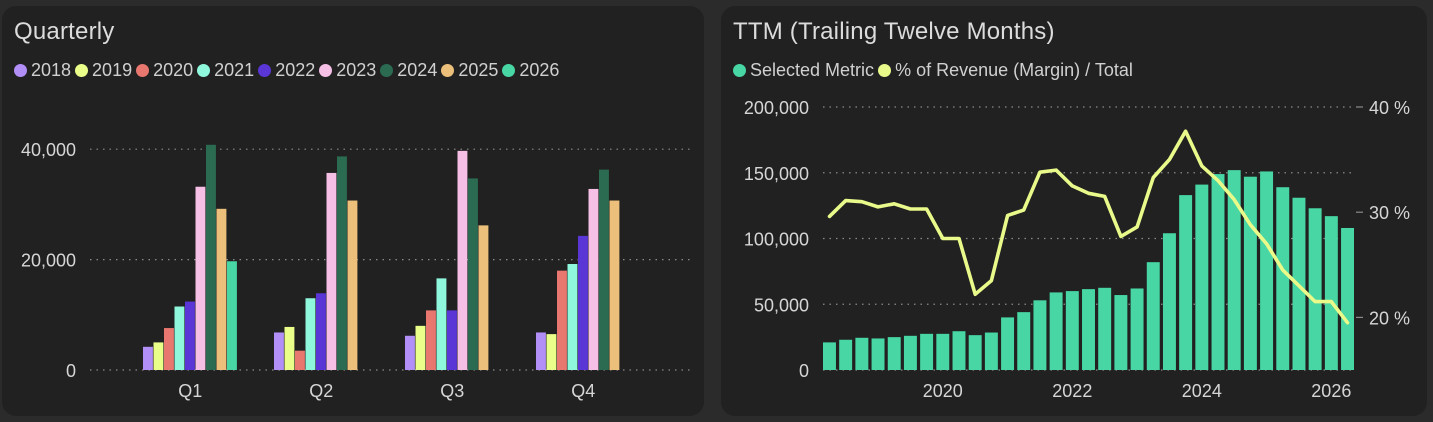 This screenshot has height=422, width=1433. I want to click on bar-2023-Q4, so click(593, 279).